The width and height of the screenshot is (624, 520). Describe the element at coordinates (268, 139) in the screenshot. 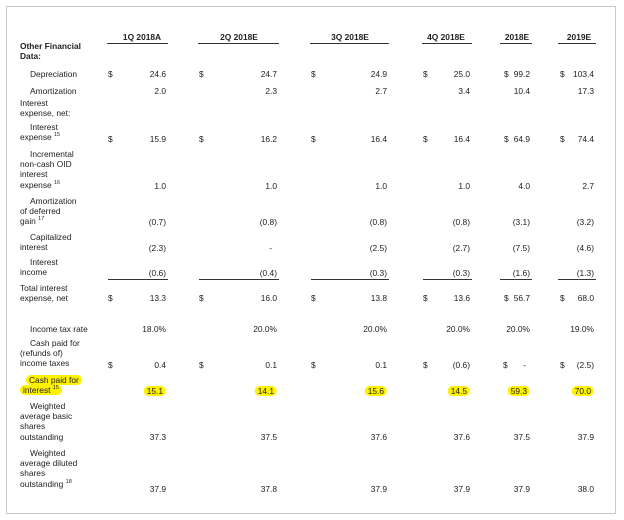

I see `table-cell: 16.2` at that location.